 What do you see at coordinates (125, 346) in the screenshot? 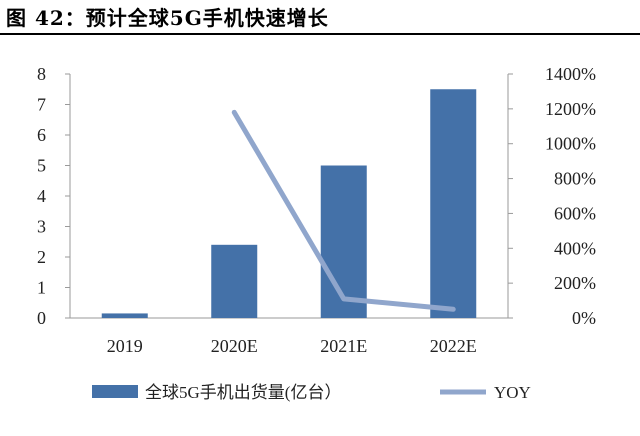
I see `x-tick-label: 2019` at bounding box center [125, 346].